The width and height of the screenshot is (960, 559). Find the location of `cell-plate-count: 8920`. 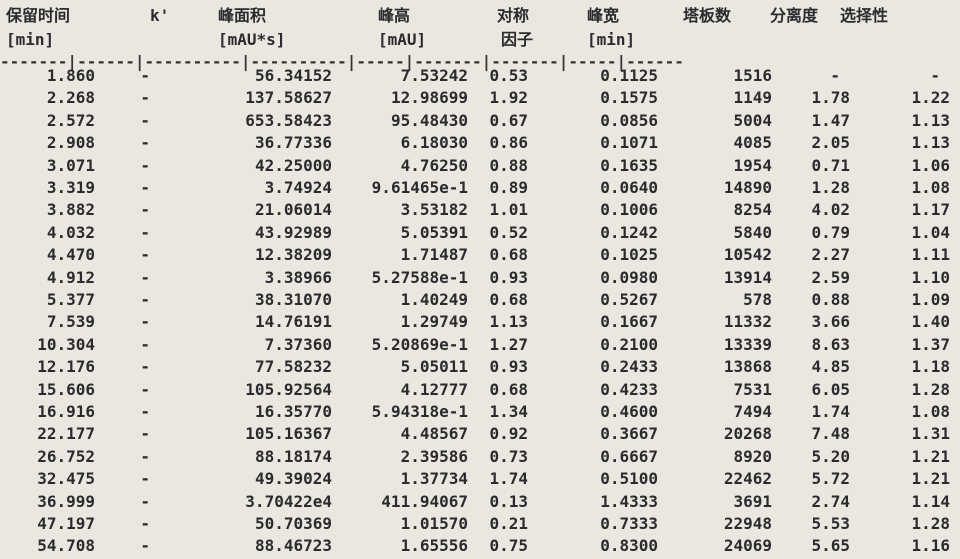

cell-plate-count: 8920 is located at coordinates (752, 456).